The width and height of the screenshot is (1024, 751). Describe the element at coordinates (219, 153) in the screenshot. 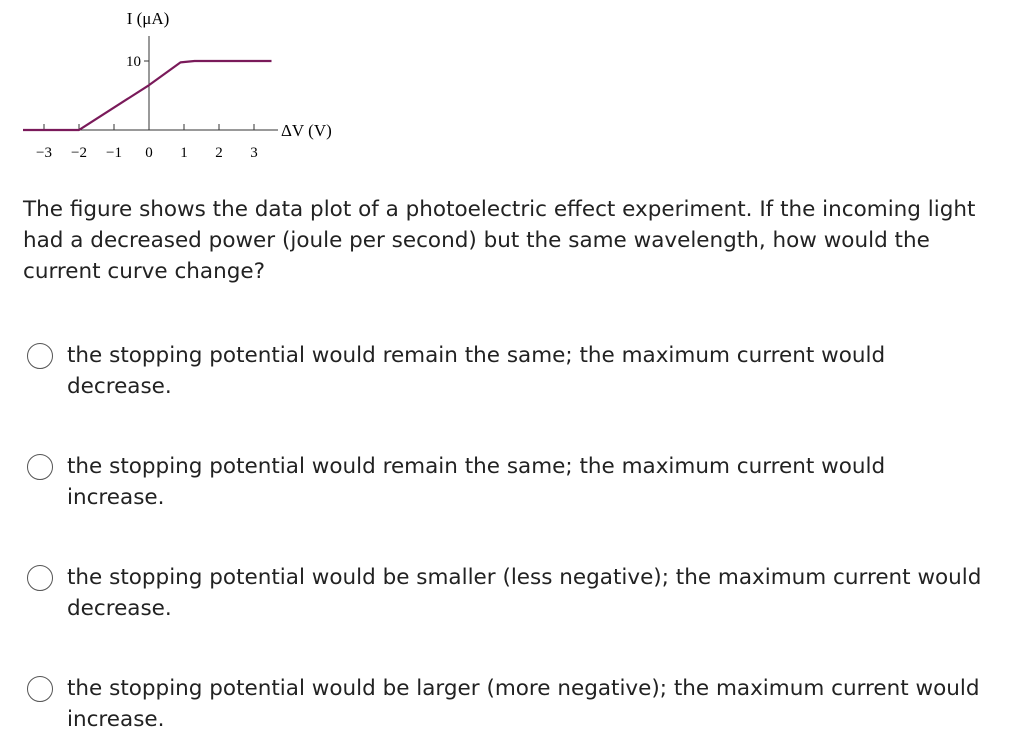

I see `x-tick-label: 2` at that location.